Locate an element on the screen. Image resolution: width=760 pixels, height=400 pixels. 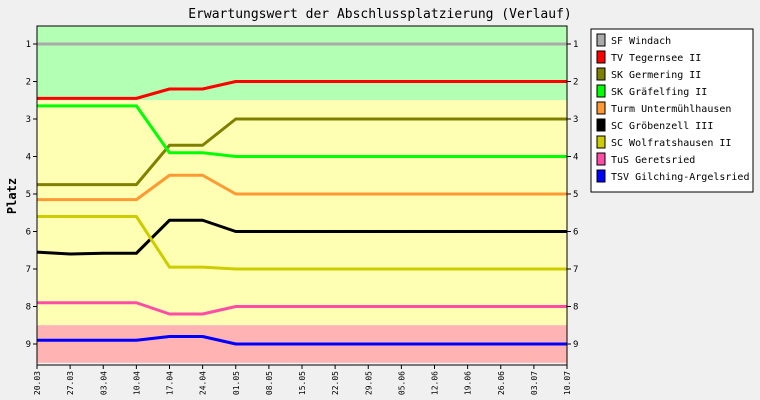
legend-box is located at coordinates (672, 110).